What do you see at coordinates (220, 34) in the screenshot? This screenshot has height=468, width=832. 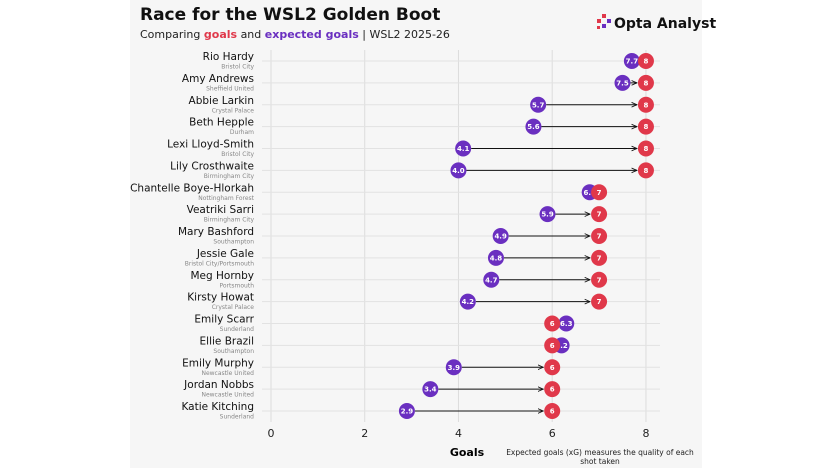 I see `legend-goals: goals` at bounding box center [220, 34].